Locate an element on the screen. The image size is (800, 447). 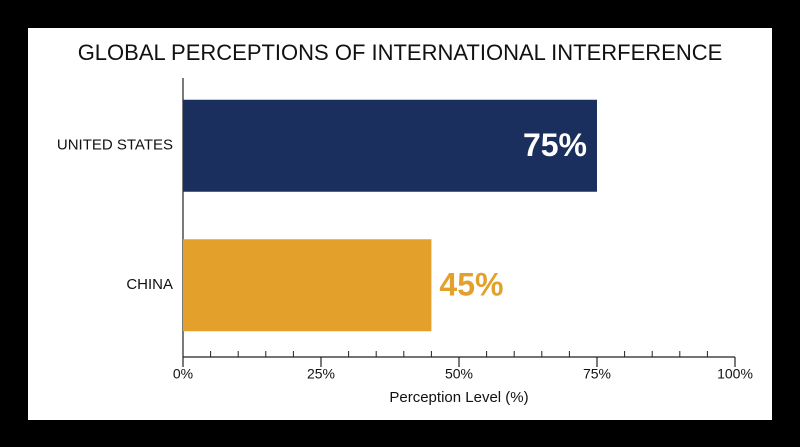
value-label: 75% is located at coordinates (555, 145).